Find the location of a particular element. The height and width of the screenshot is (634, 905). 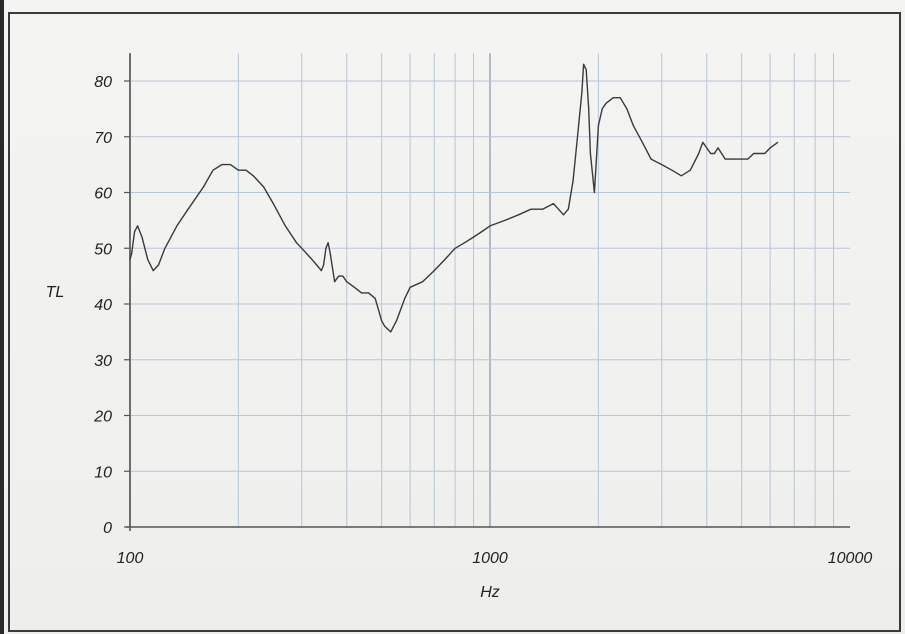

y-tick-label: 80 is located at coordinates (103, 82).